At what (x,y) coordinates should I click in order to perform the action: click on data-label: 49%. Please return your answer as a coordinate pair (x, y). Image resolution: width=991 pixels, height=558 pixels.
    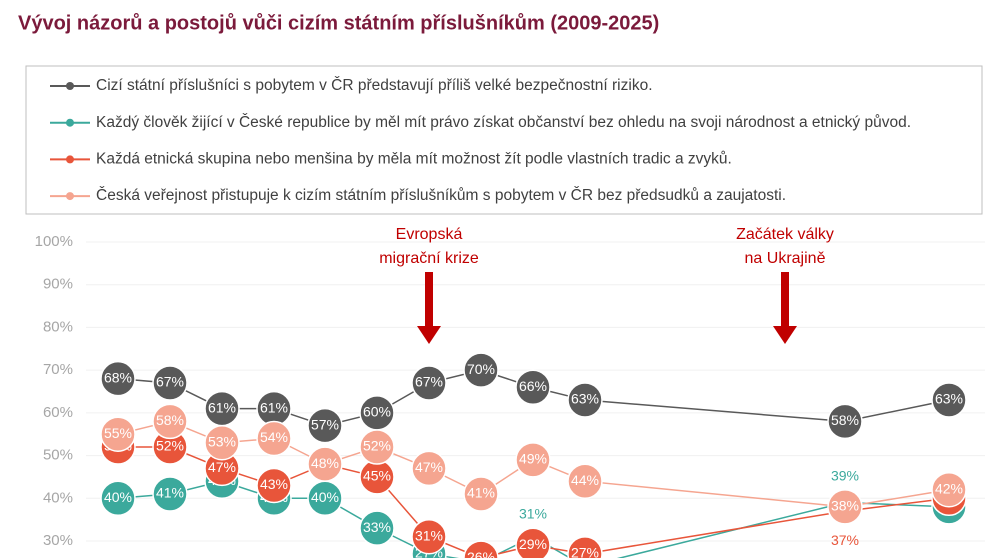
    Looking at the image, I should click on (533, 459).